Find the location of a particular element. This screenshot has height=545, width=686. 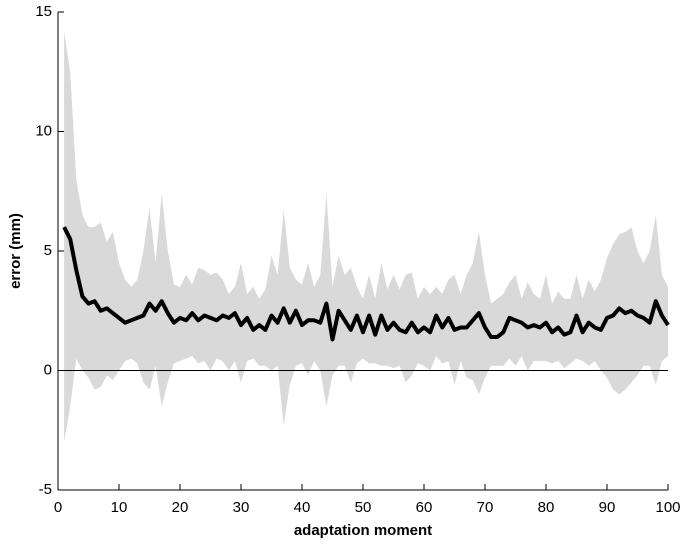

y-tick-label: 5 is located at coordinates (48, 250).